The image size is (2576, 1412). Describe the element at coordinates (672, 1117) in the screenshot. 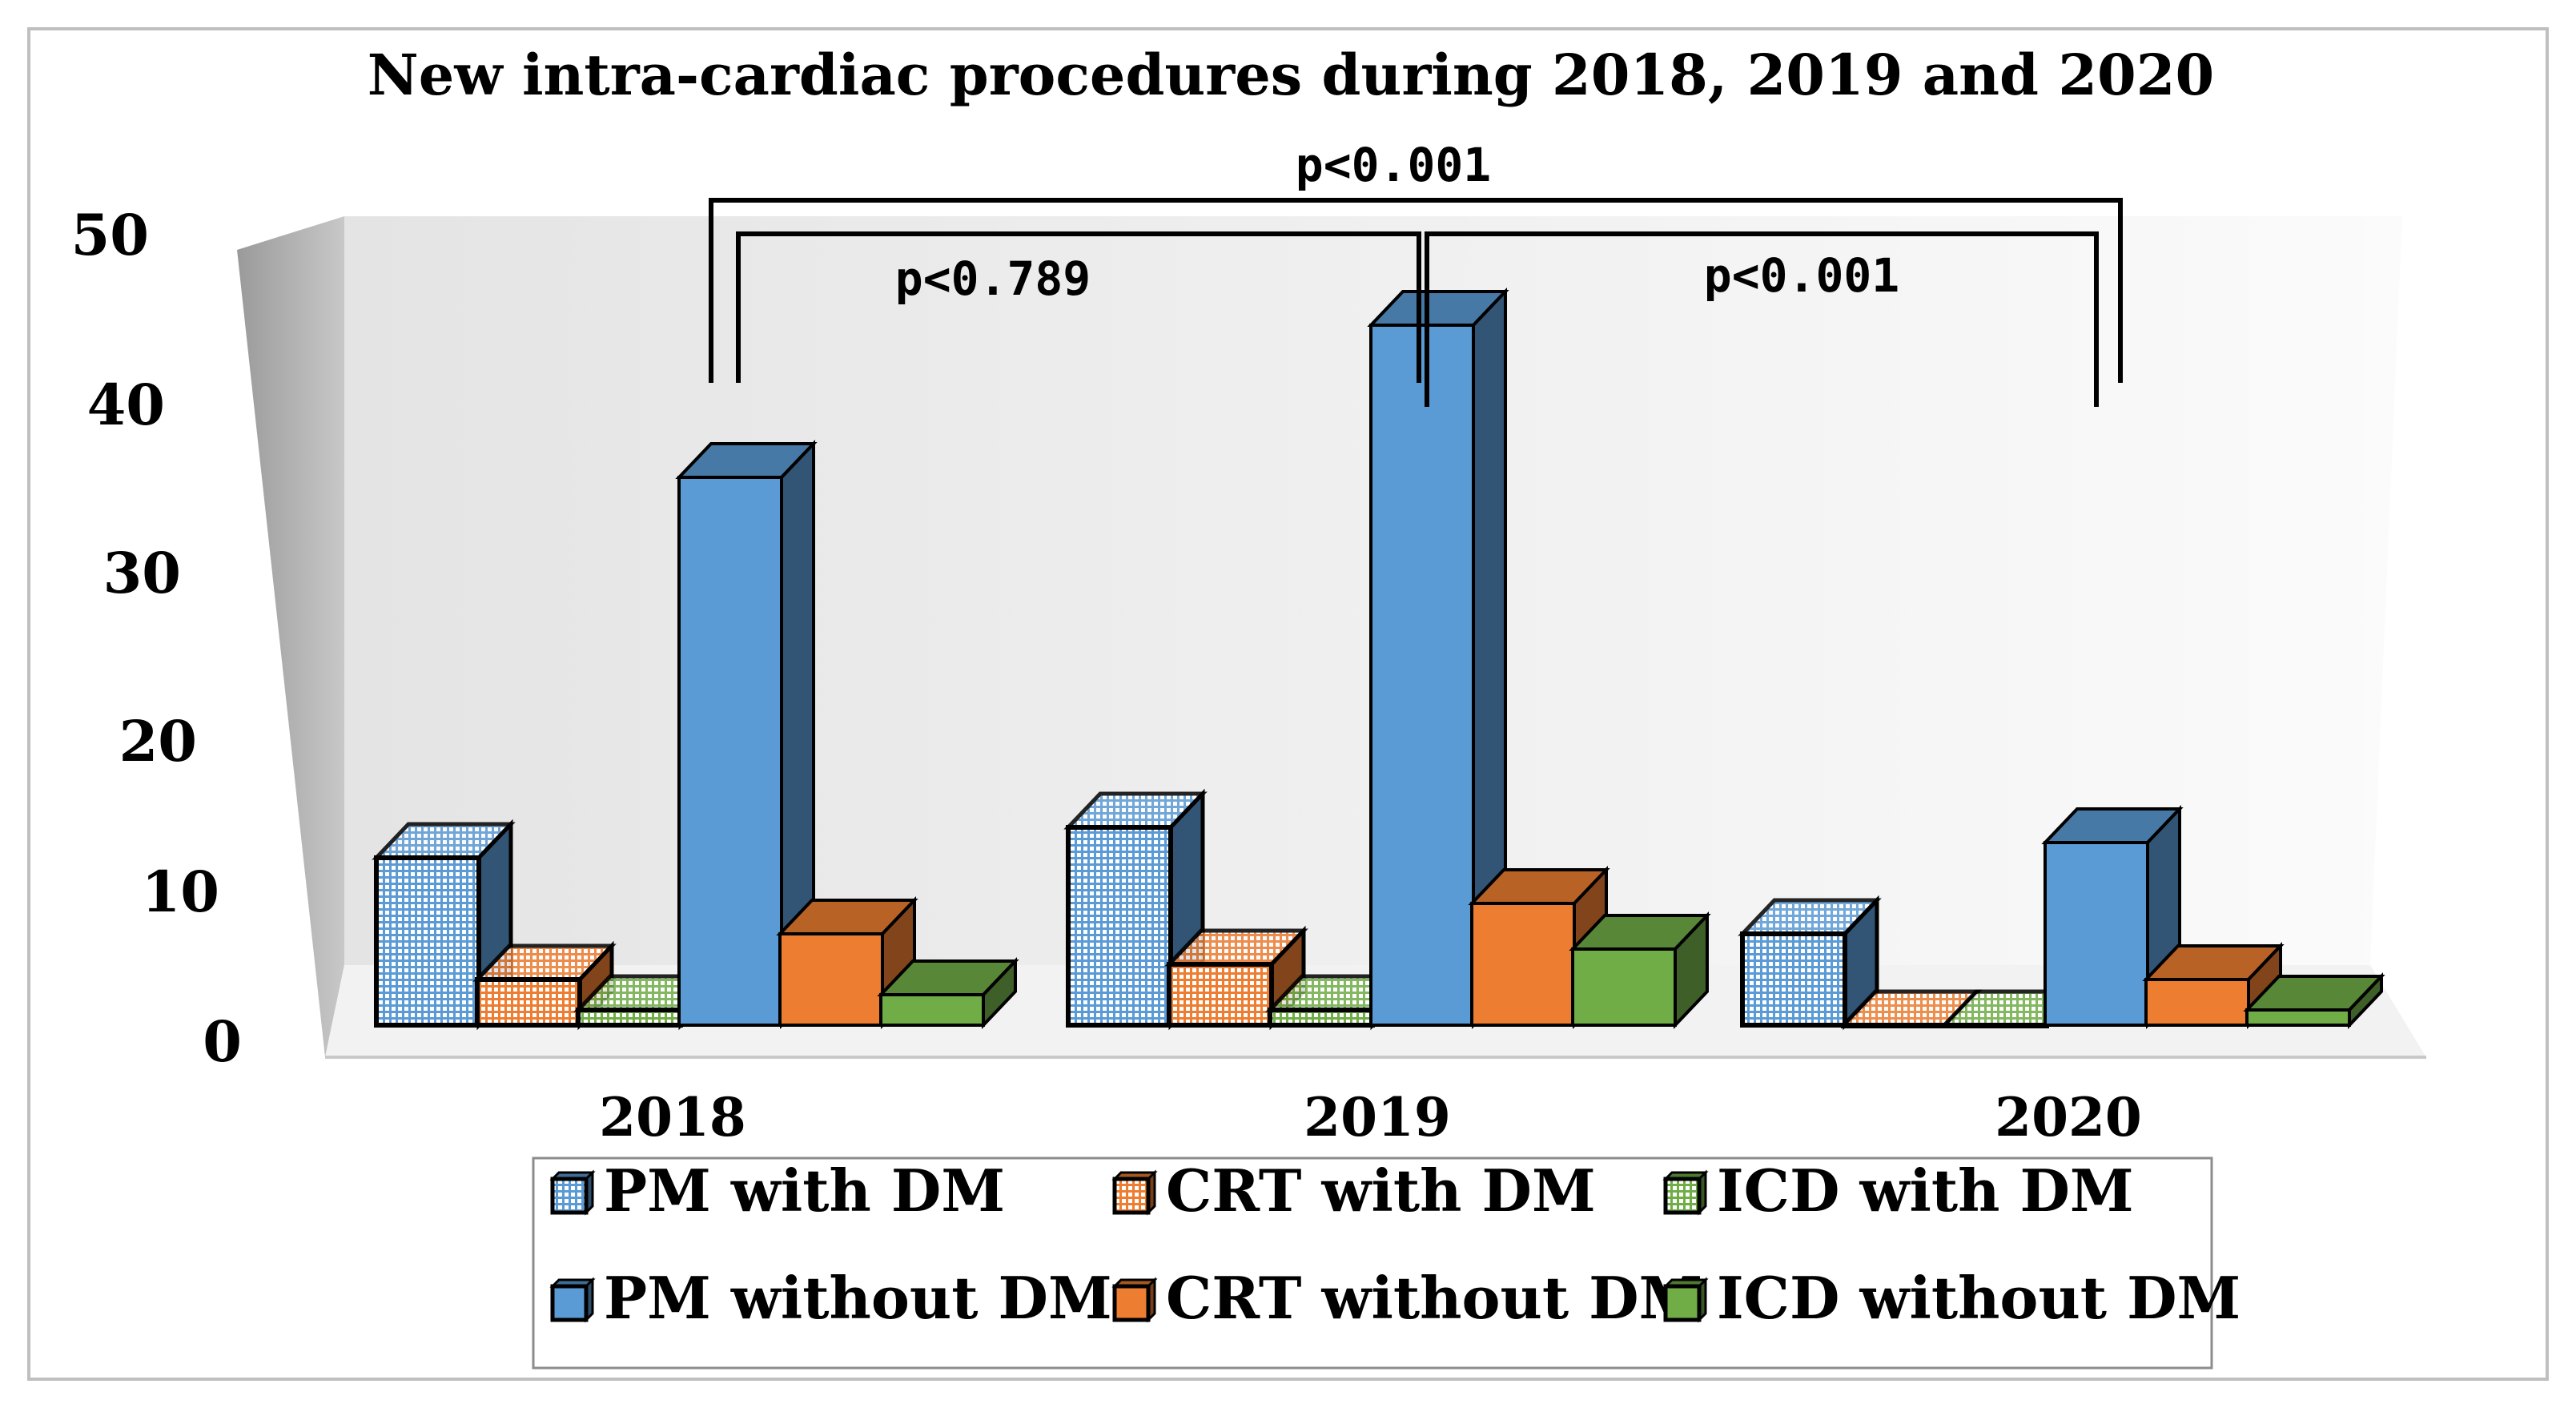

I see `x-tick-label: 2018` at that location.